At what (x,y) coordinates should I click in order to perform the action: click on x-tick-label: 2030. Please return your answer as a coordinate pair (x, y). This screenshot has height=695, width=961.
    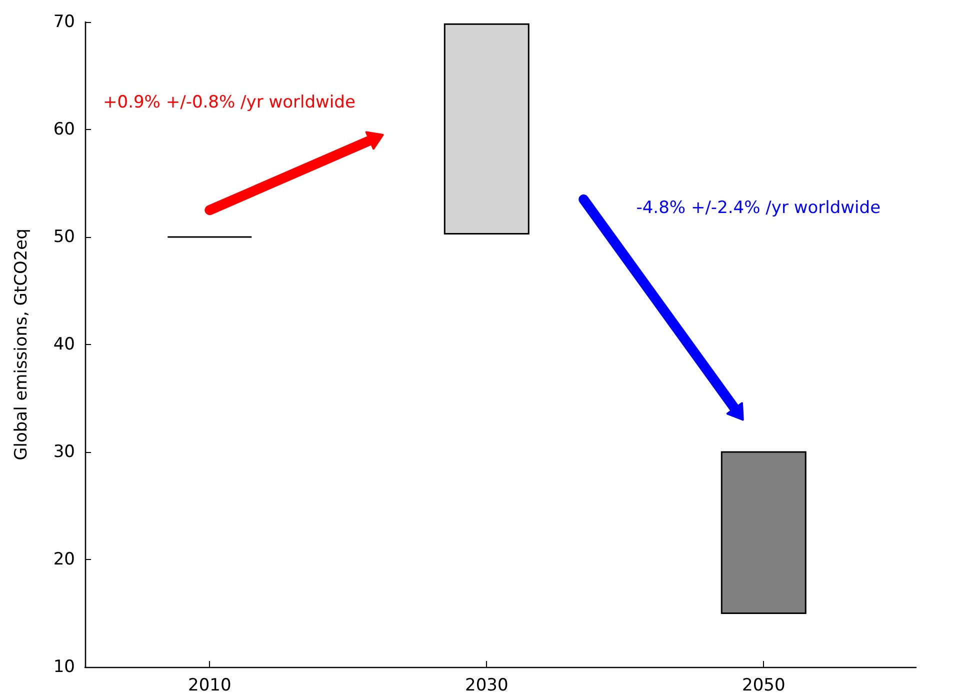
    Looking at the image, I should click on (486, 685).